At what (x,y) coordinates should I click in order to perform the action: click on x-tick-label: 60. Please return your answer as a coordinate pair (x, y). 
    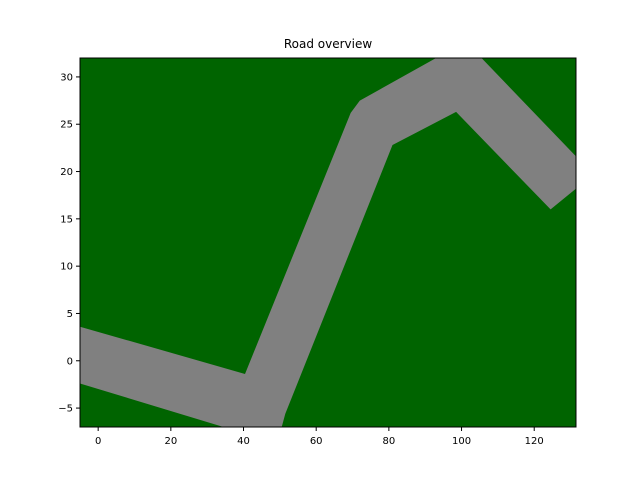
    Looking at the image, I should click on (316, 441).